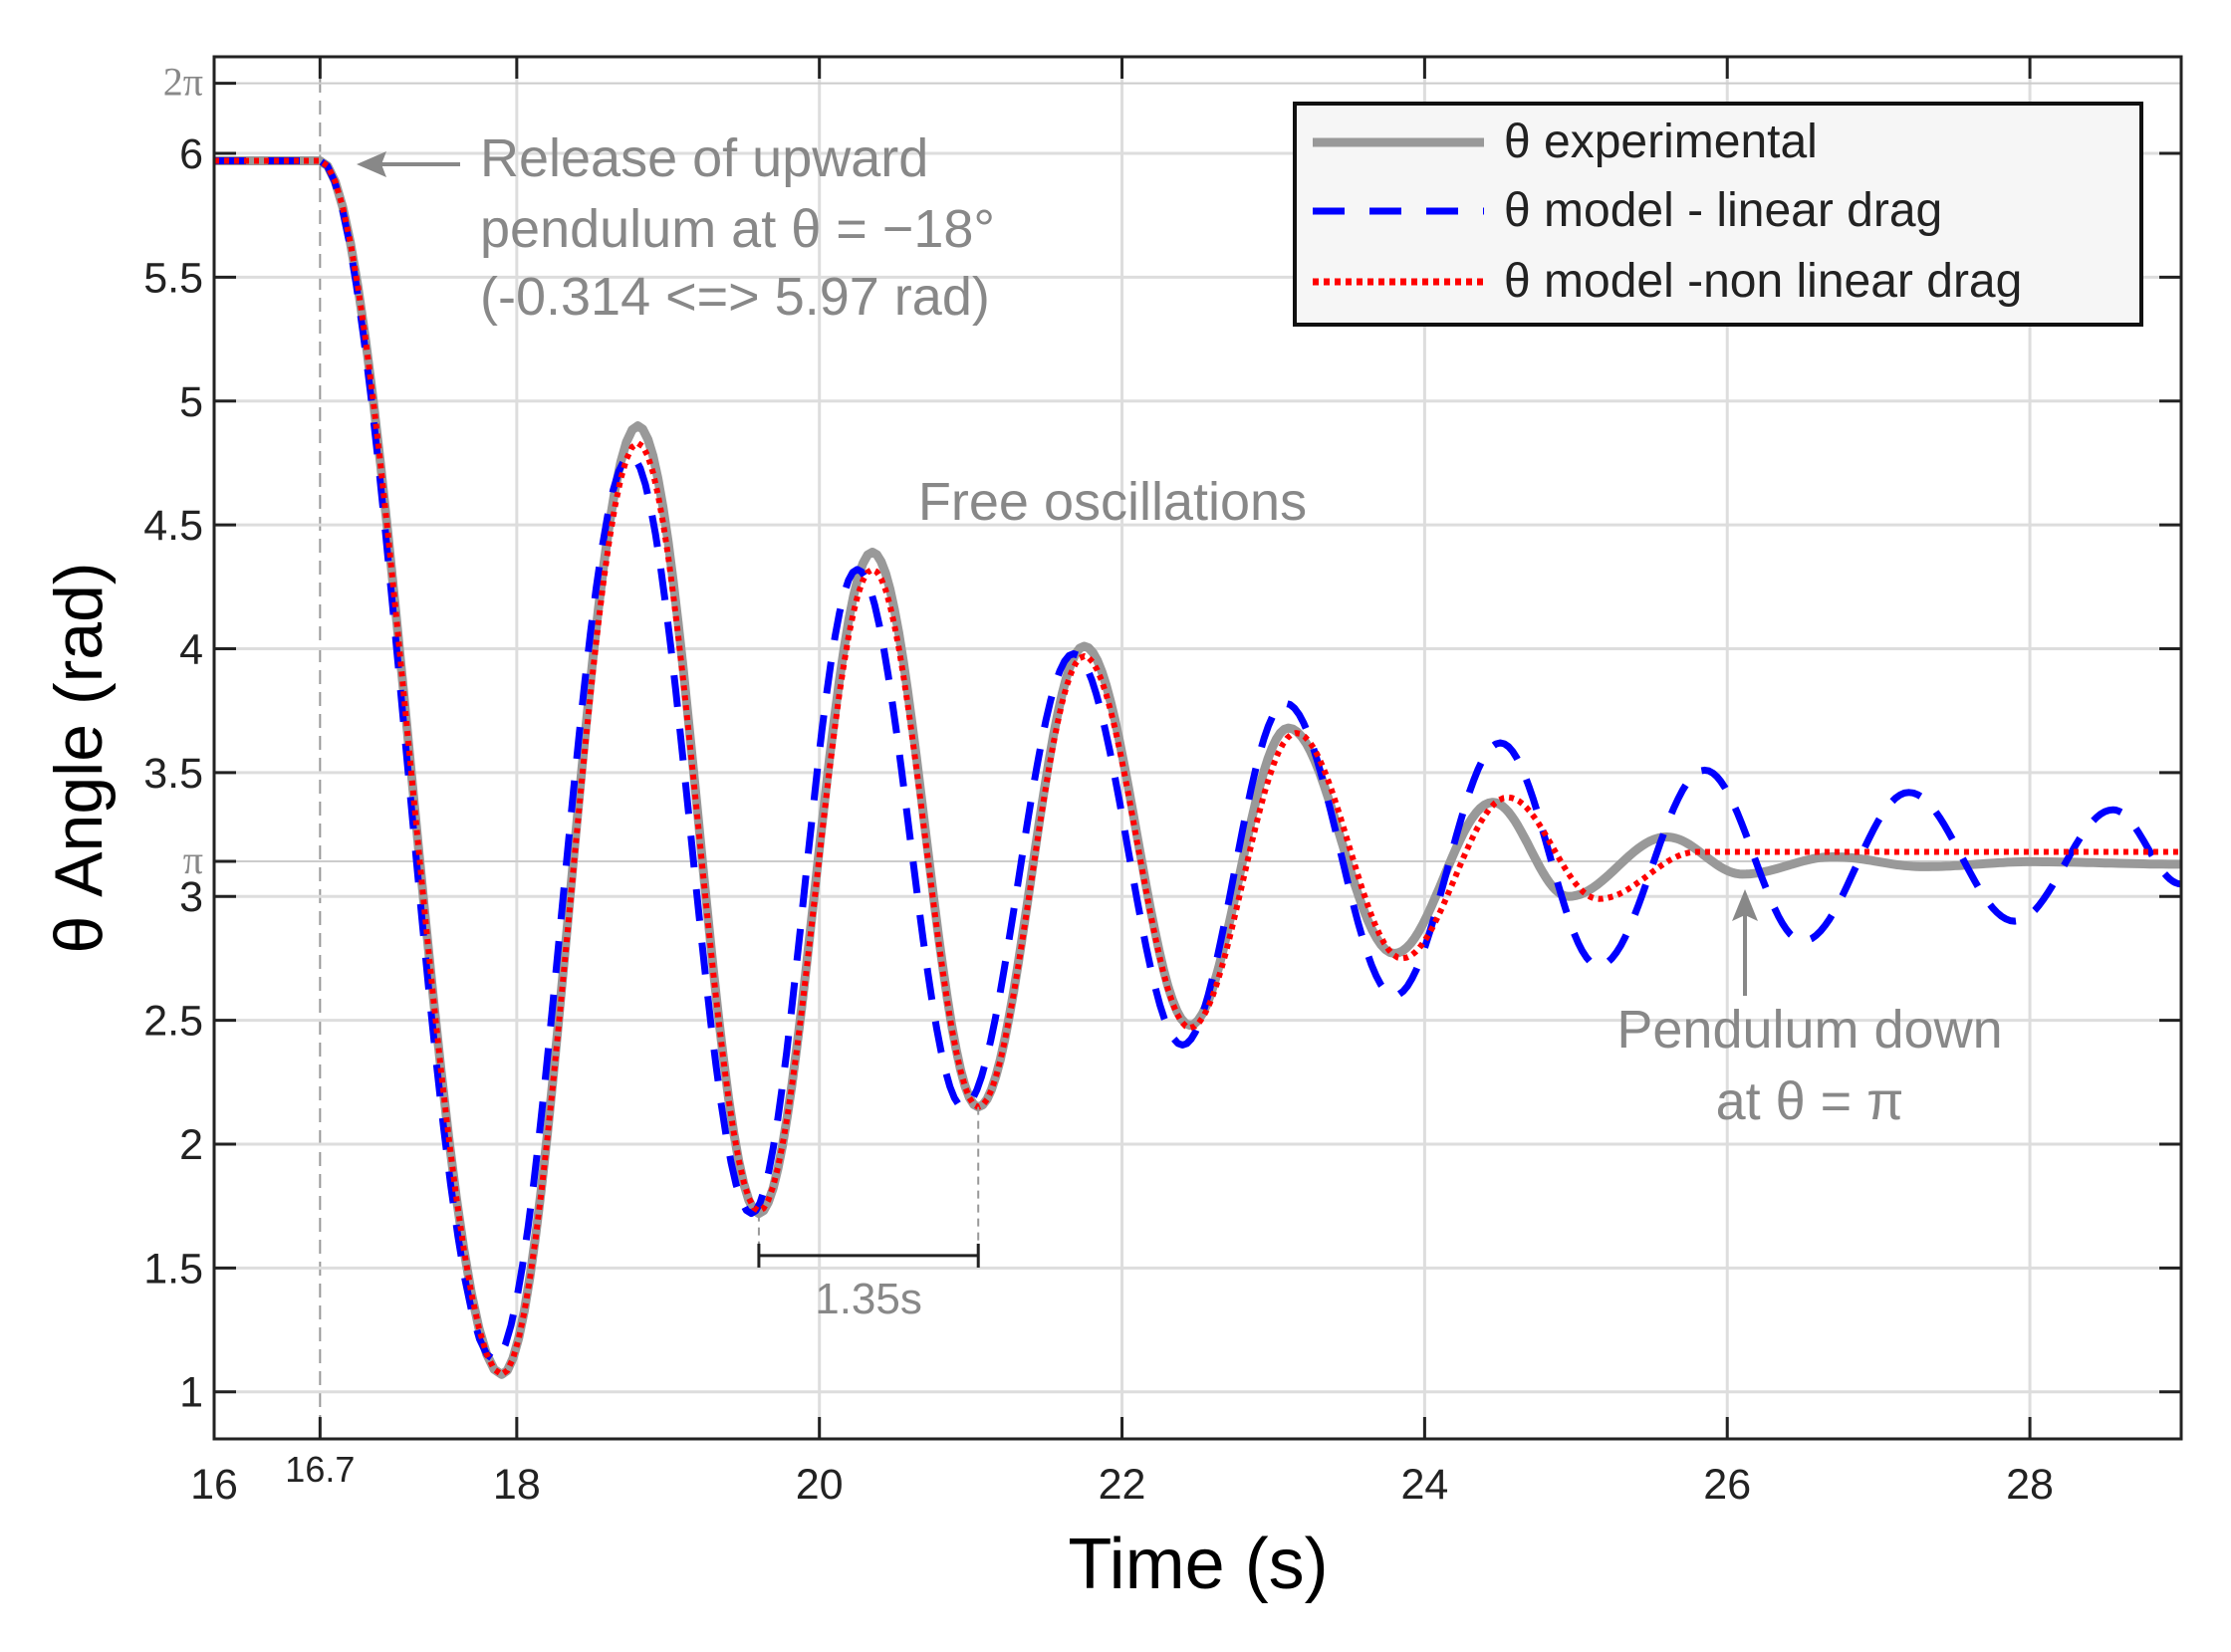  I want to click on down-line-2: at θ = π, so click(1810, 1101).